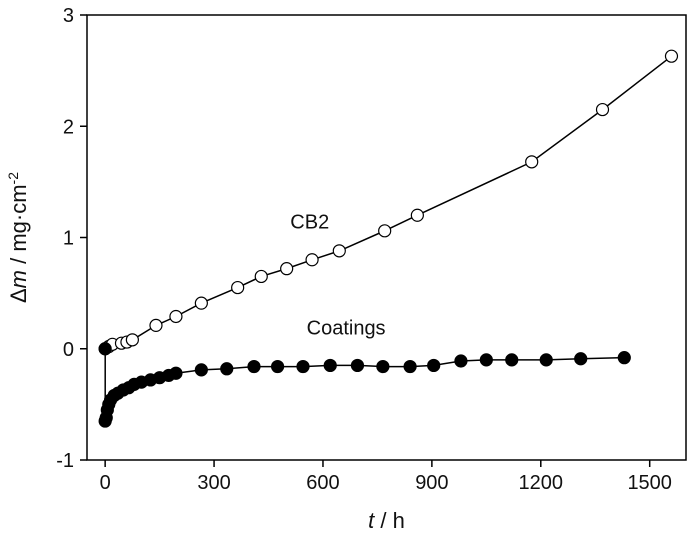 The image size is (700, 537). I want to click on x-axis-sep: /, so click(383, 520).